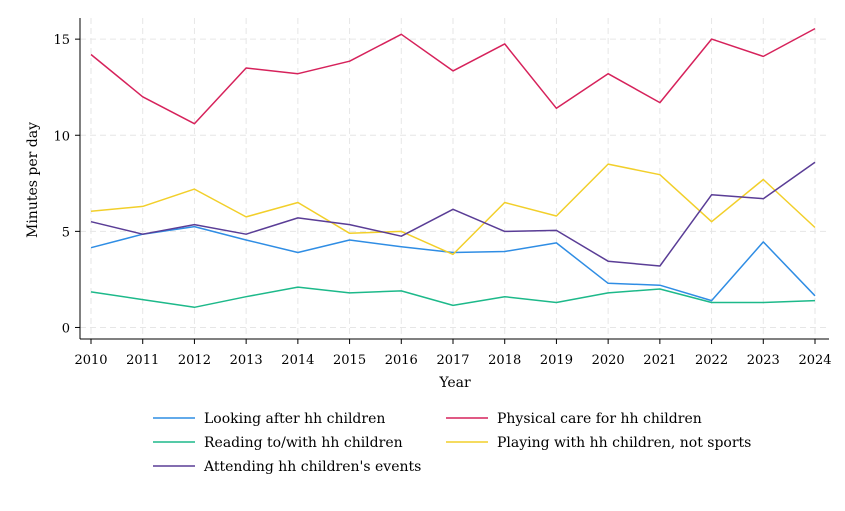 The width and height of the screenshot is (845, 511). Describe the element at coordinates (556, 360) in the screenshot. I see `x-tick-label: 2019` at that location.